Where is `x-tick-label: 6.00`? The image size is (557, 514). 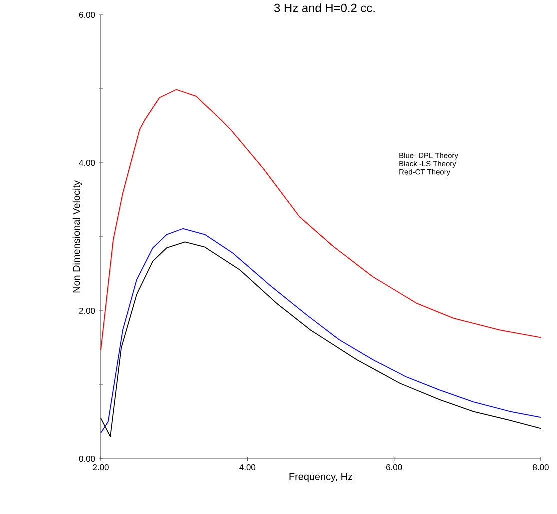
x-tick-label: 6.00 is located at coordinates (394, 467).